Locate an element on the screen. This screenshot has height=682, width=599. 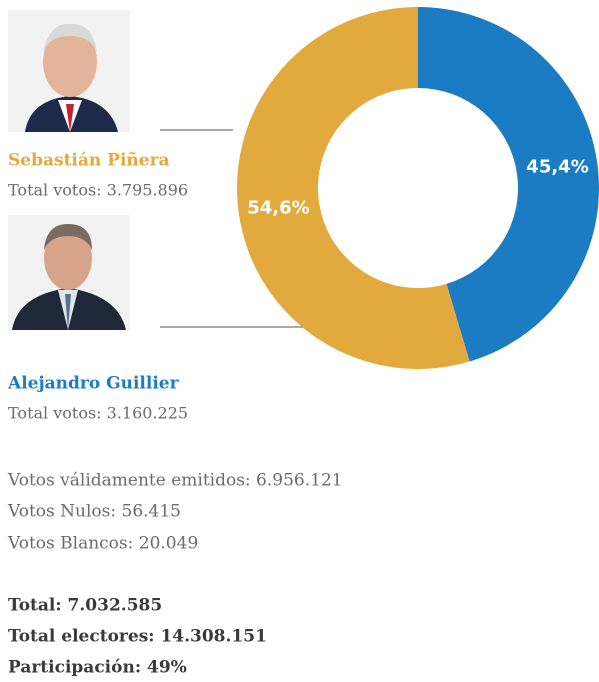
total-line: Total electores: 14.308.151 is located at coordinates (137, 637).